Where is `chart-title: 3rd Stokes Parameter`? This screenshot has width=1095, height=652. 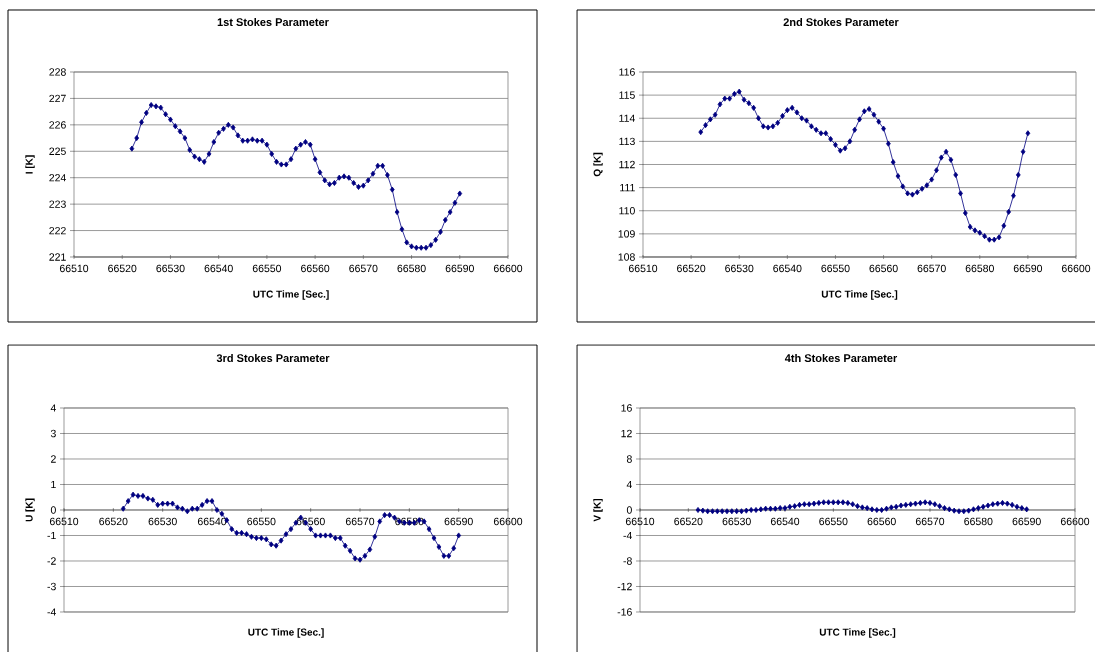 chart-title: 3rd Stokes Parameter is located at coordinates (273, 358).